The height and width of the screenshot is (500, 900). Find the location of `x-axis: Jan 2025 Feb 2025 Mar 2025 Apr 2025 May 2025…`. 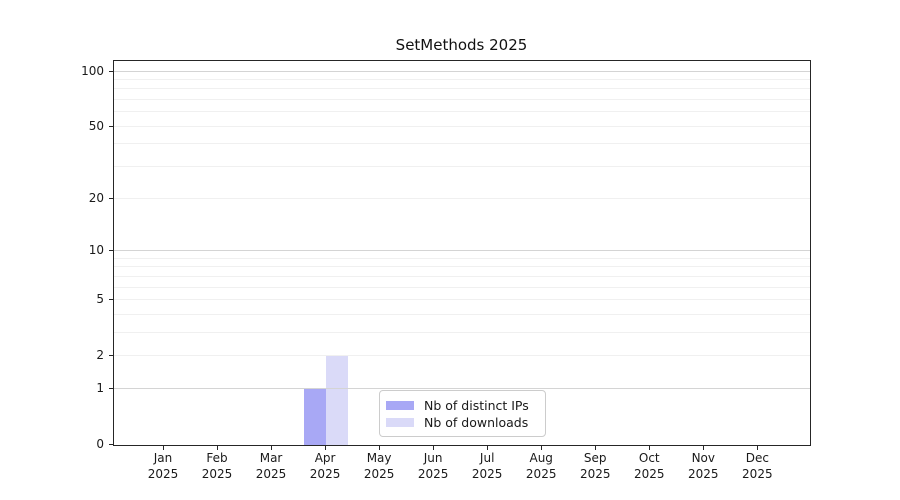

x-axis: Jan 2025 Feb 2025 Mar 2025 Apr 2025 May 2025… is located at coordinates (462, 471).